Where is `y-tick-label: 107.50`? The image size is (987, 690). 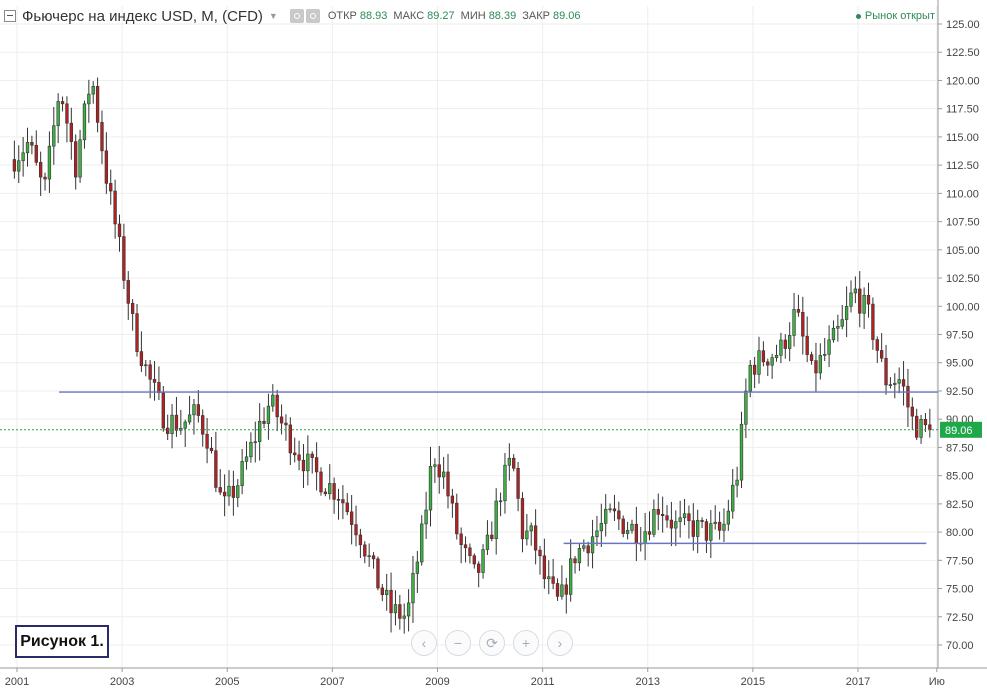 y-tick-label: 107.50 is located at coordinates (963, 223).